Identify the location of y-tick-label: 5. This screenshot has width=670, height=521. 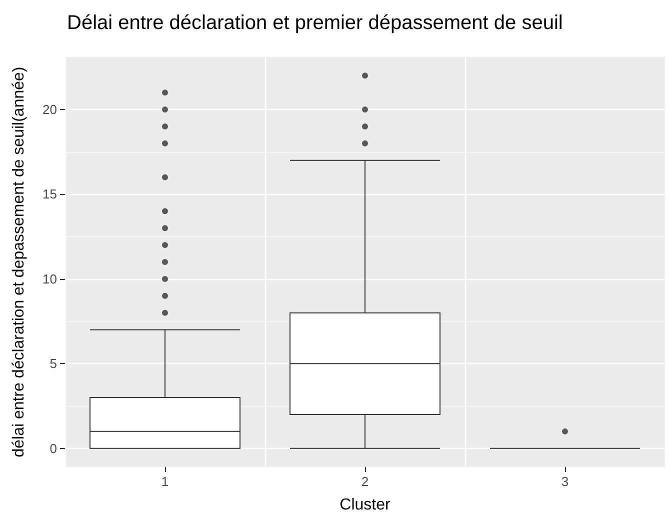
(53, 364).